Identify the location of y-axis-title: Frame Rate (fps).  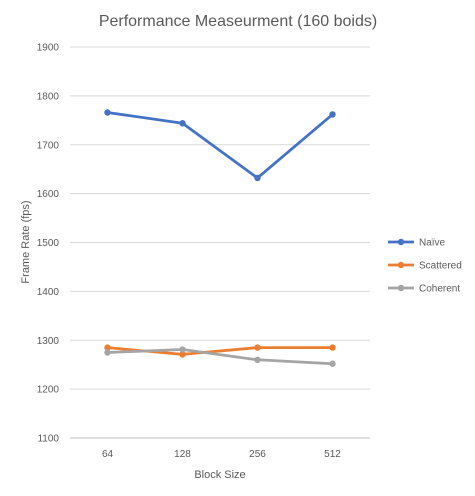
(26, 241).